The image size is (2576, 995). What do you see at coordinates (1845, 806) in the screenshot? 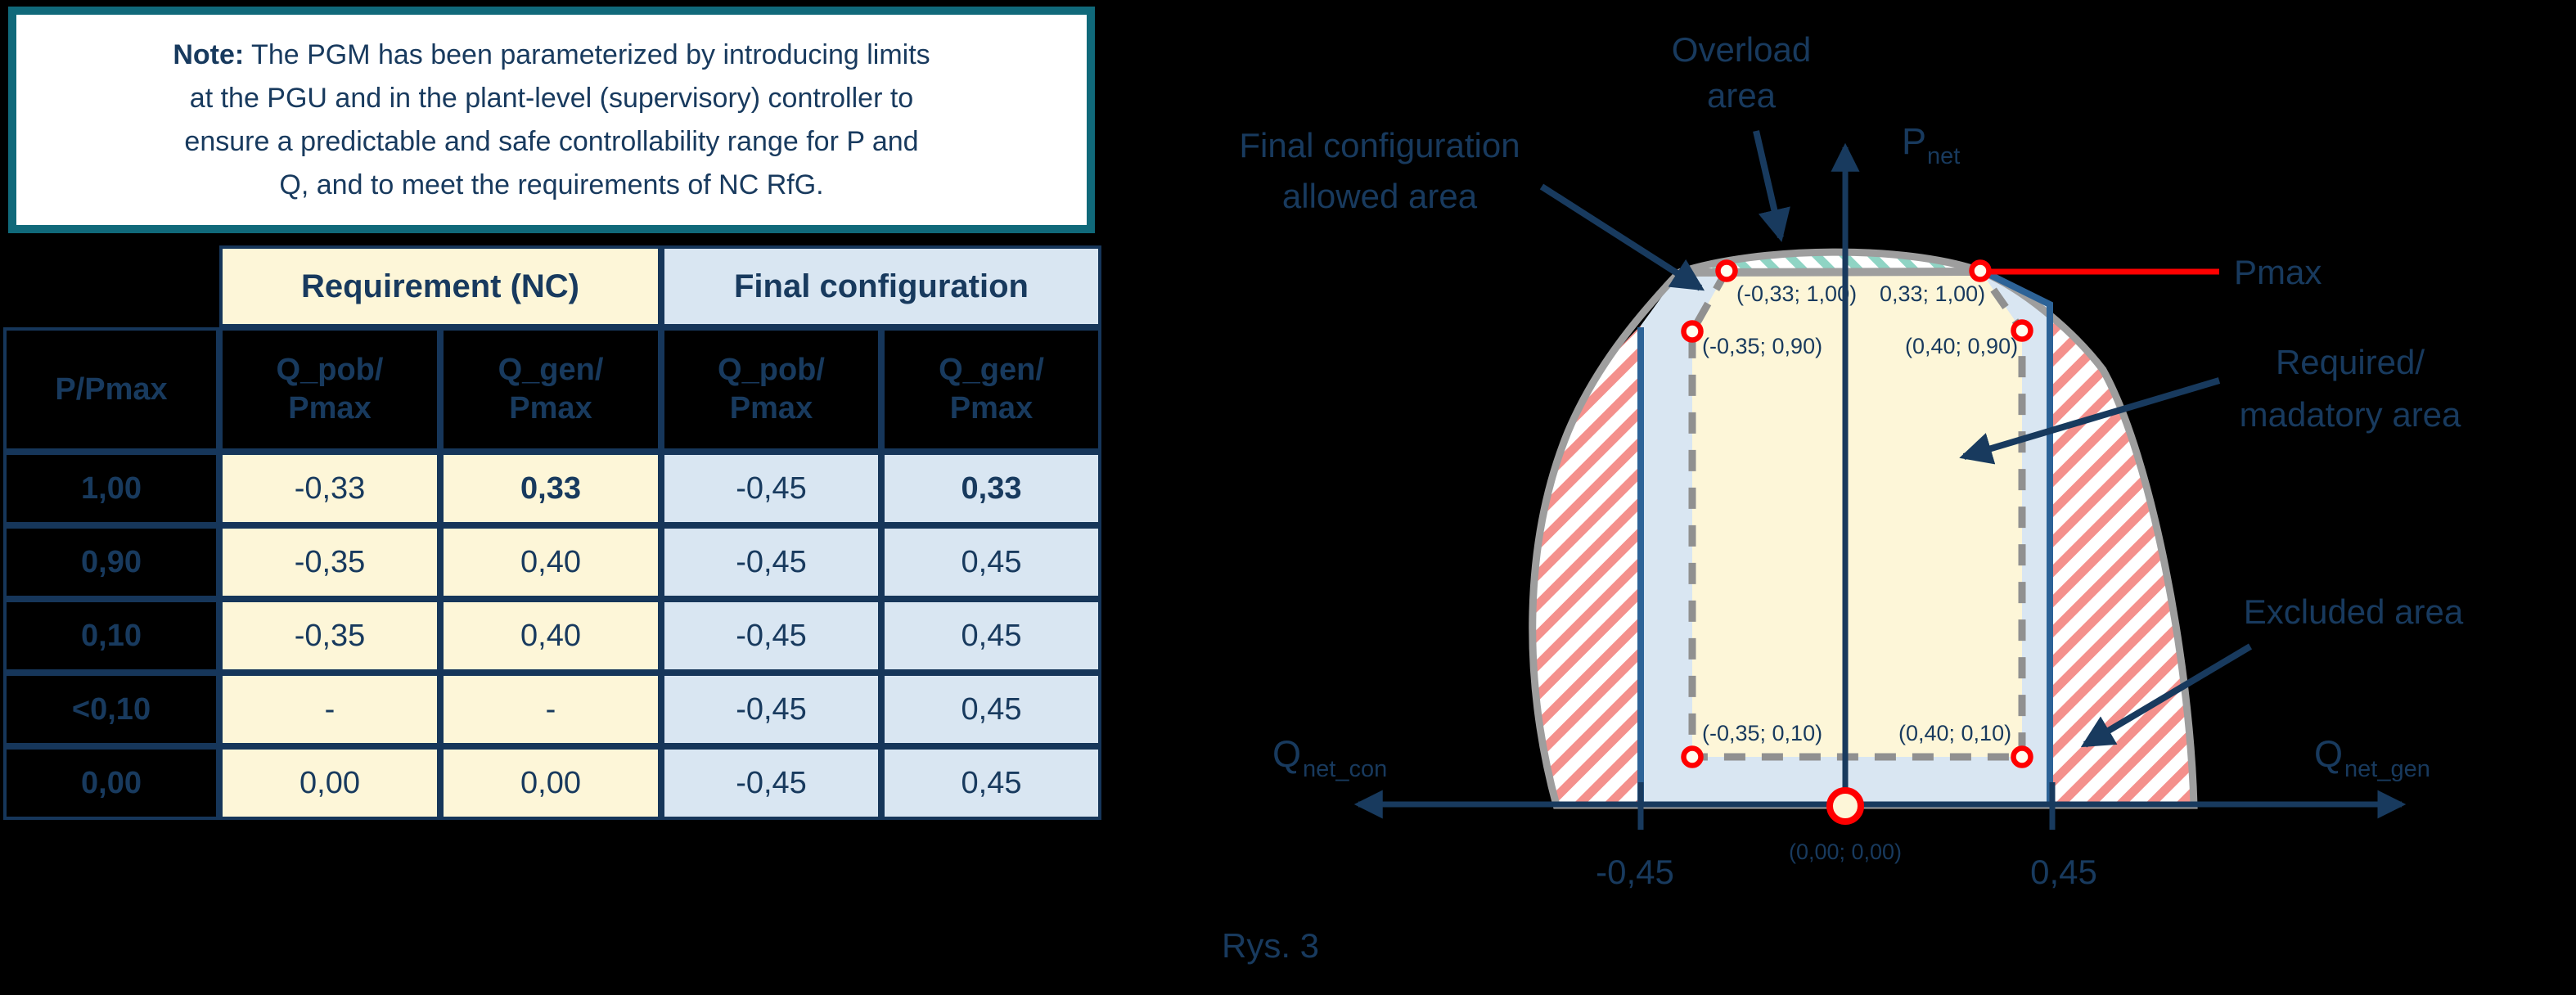
I see `point-origin` at bounding box center [1845, 806].